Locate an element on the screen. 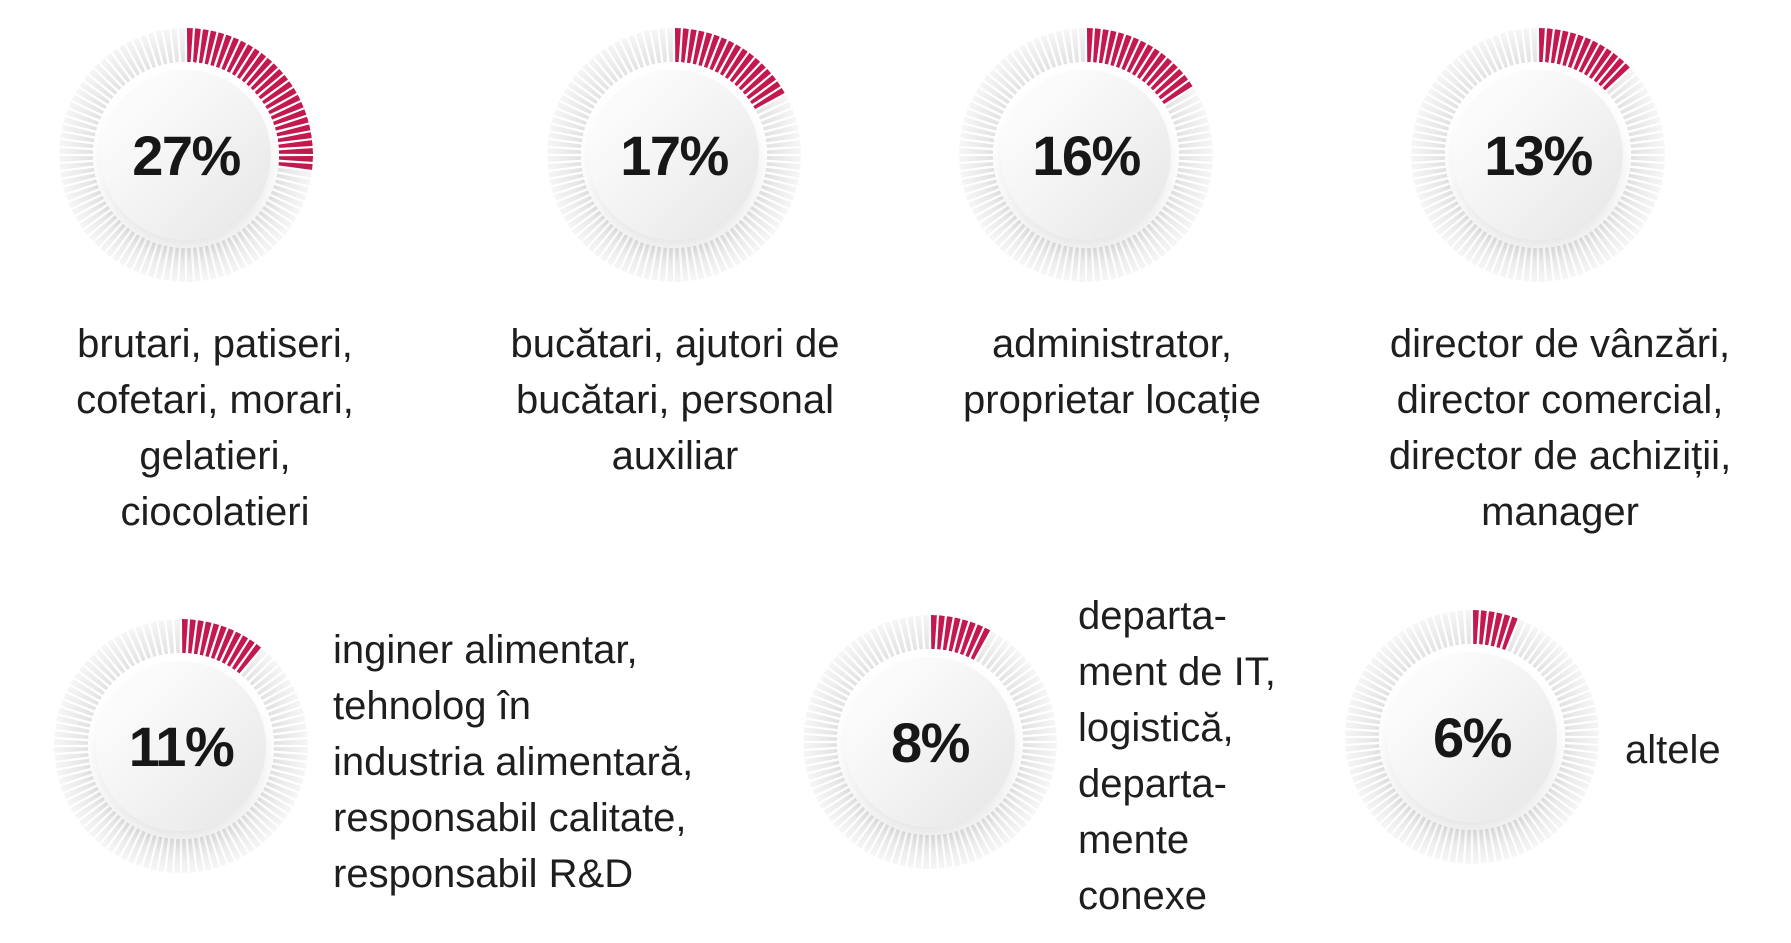 This screenshot has width=1791, height=943. donut-center-disc: 6% is located at coordinates (1472, 737).